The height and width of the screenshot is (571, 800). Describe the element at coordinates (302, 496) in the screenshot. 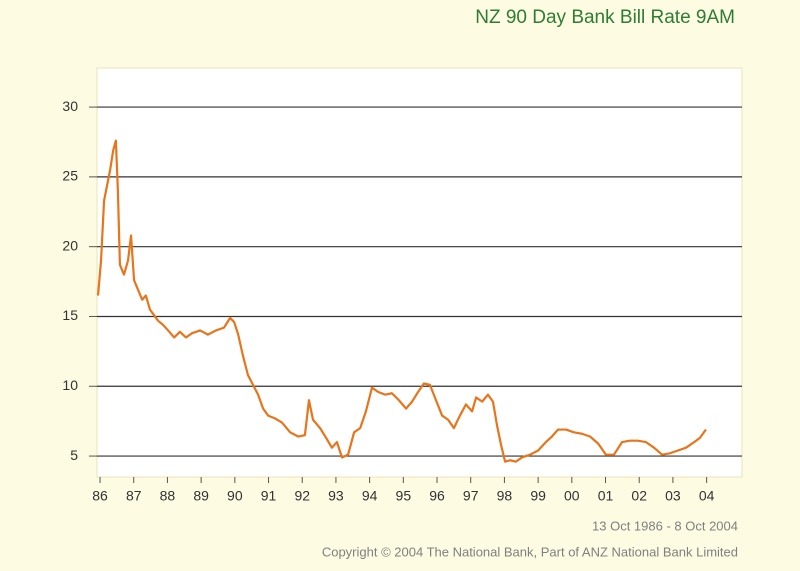

I see `x-tick-label: 92` at that location.